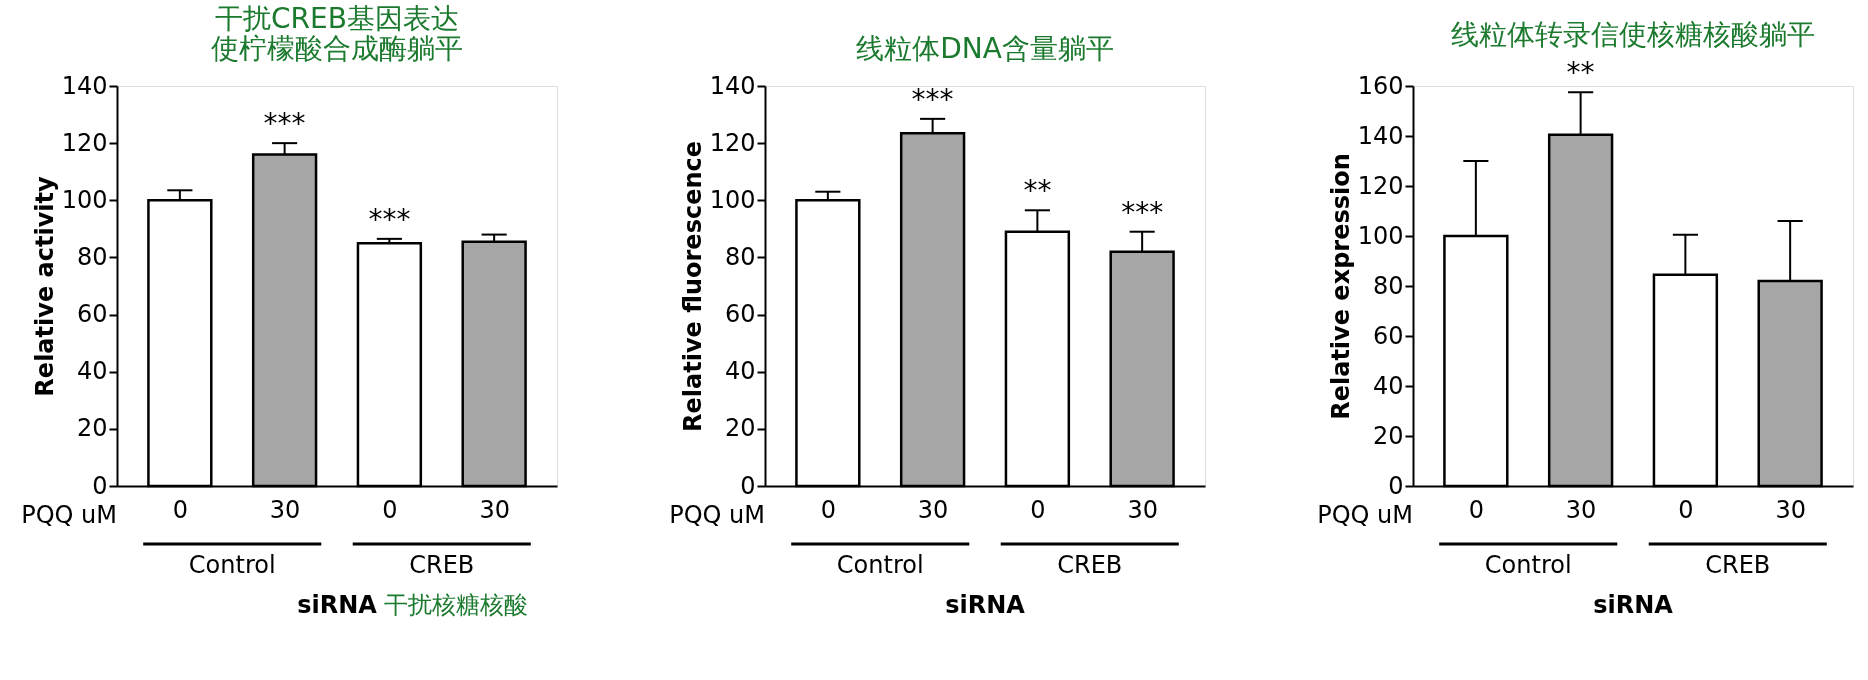 Image resolution: width=1868 pixels, height=680 pixels. What do you see at coordinates (1340, 286) in the screenshot?
I see `y-axis-title: Relative expression` at bounding box center [1340, 286].